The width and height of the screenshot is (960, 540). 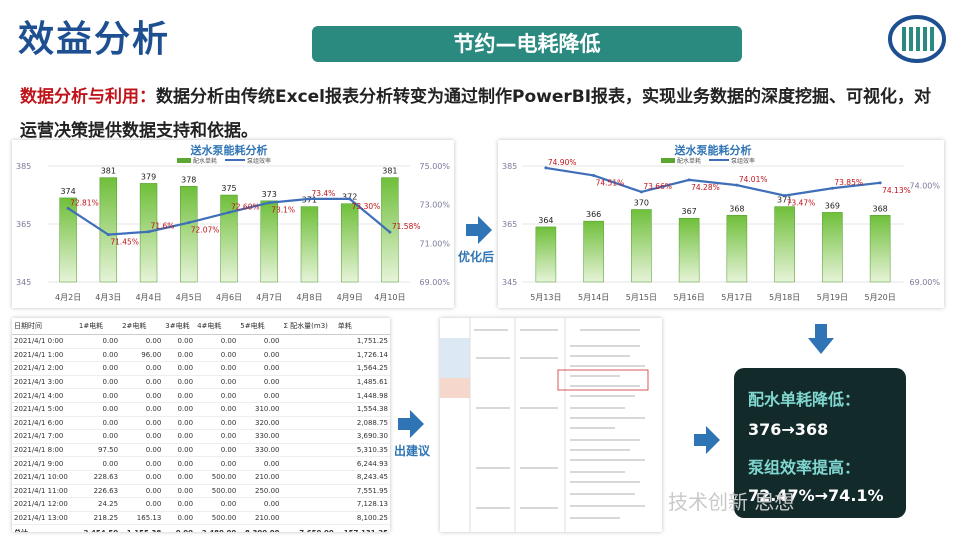 I want to click on y2-tick-label: 69.00%, so click(x=924, y=282).